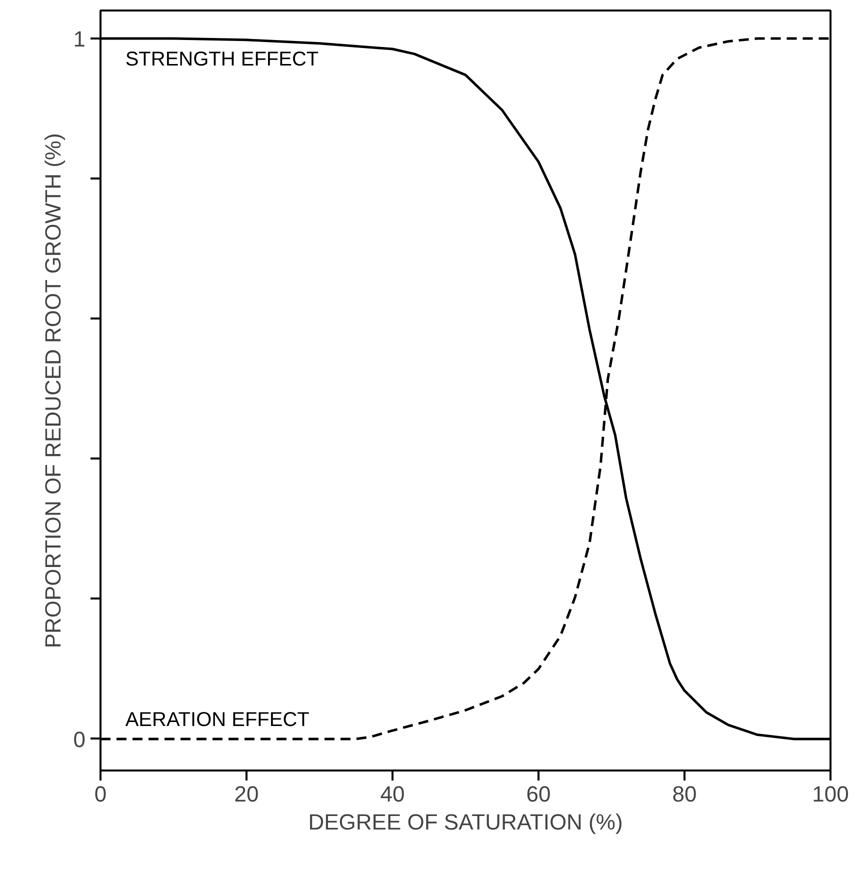  Describe the element at coordinates (392, 794) in the screenshot. I see `x-tick-label: 40` at that location.